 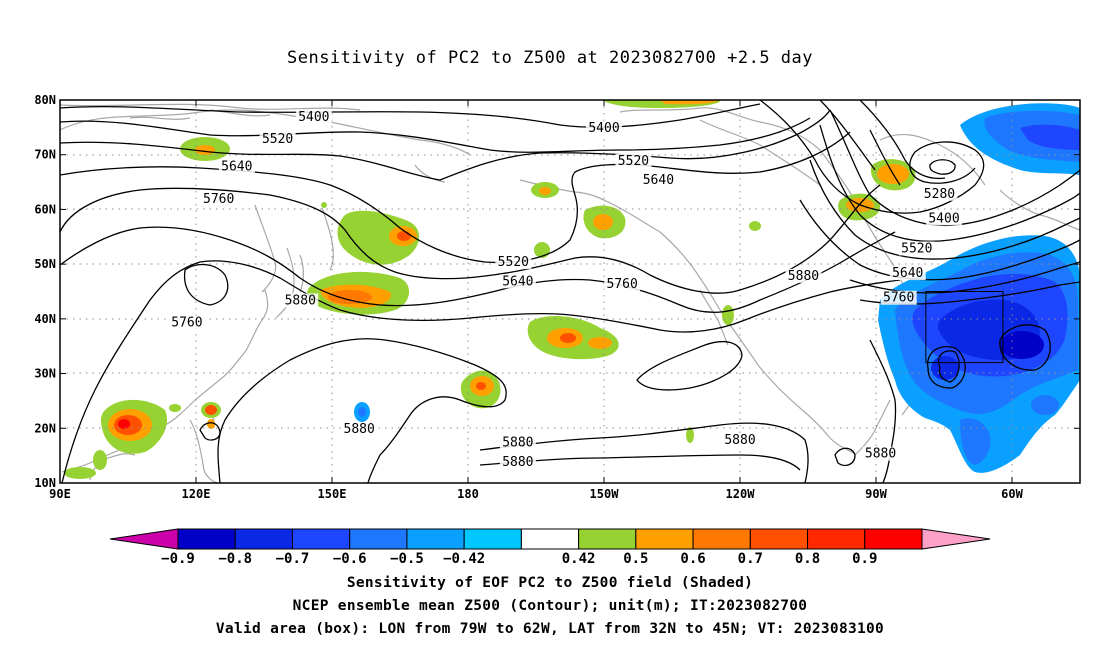 What do you see at coordinates (293, 559) in the screenshot?
I see `colorbar-label: −0.7` at bounding box center [293, 559].